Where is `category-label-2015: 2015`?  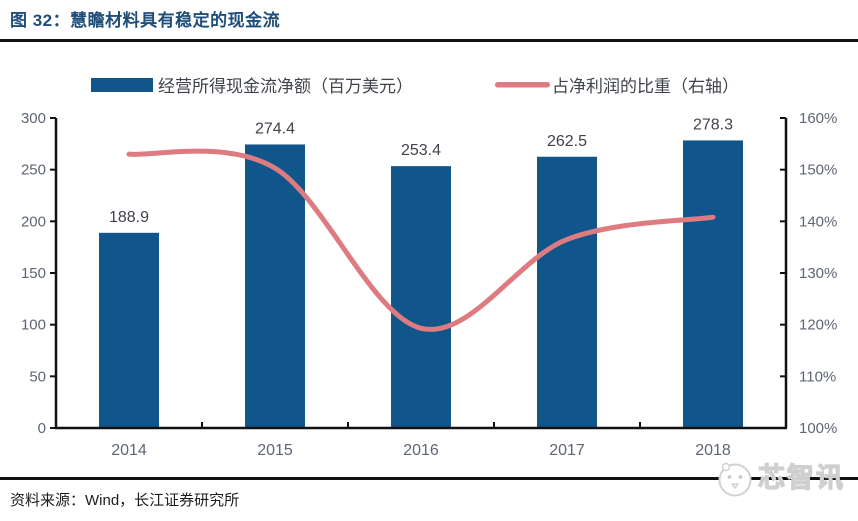
category-label-2015: 2015 is located at coordinates (275, 450).